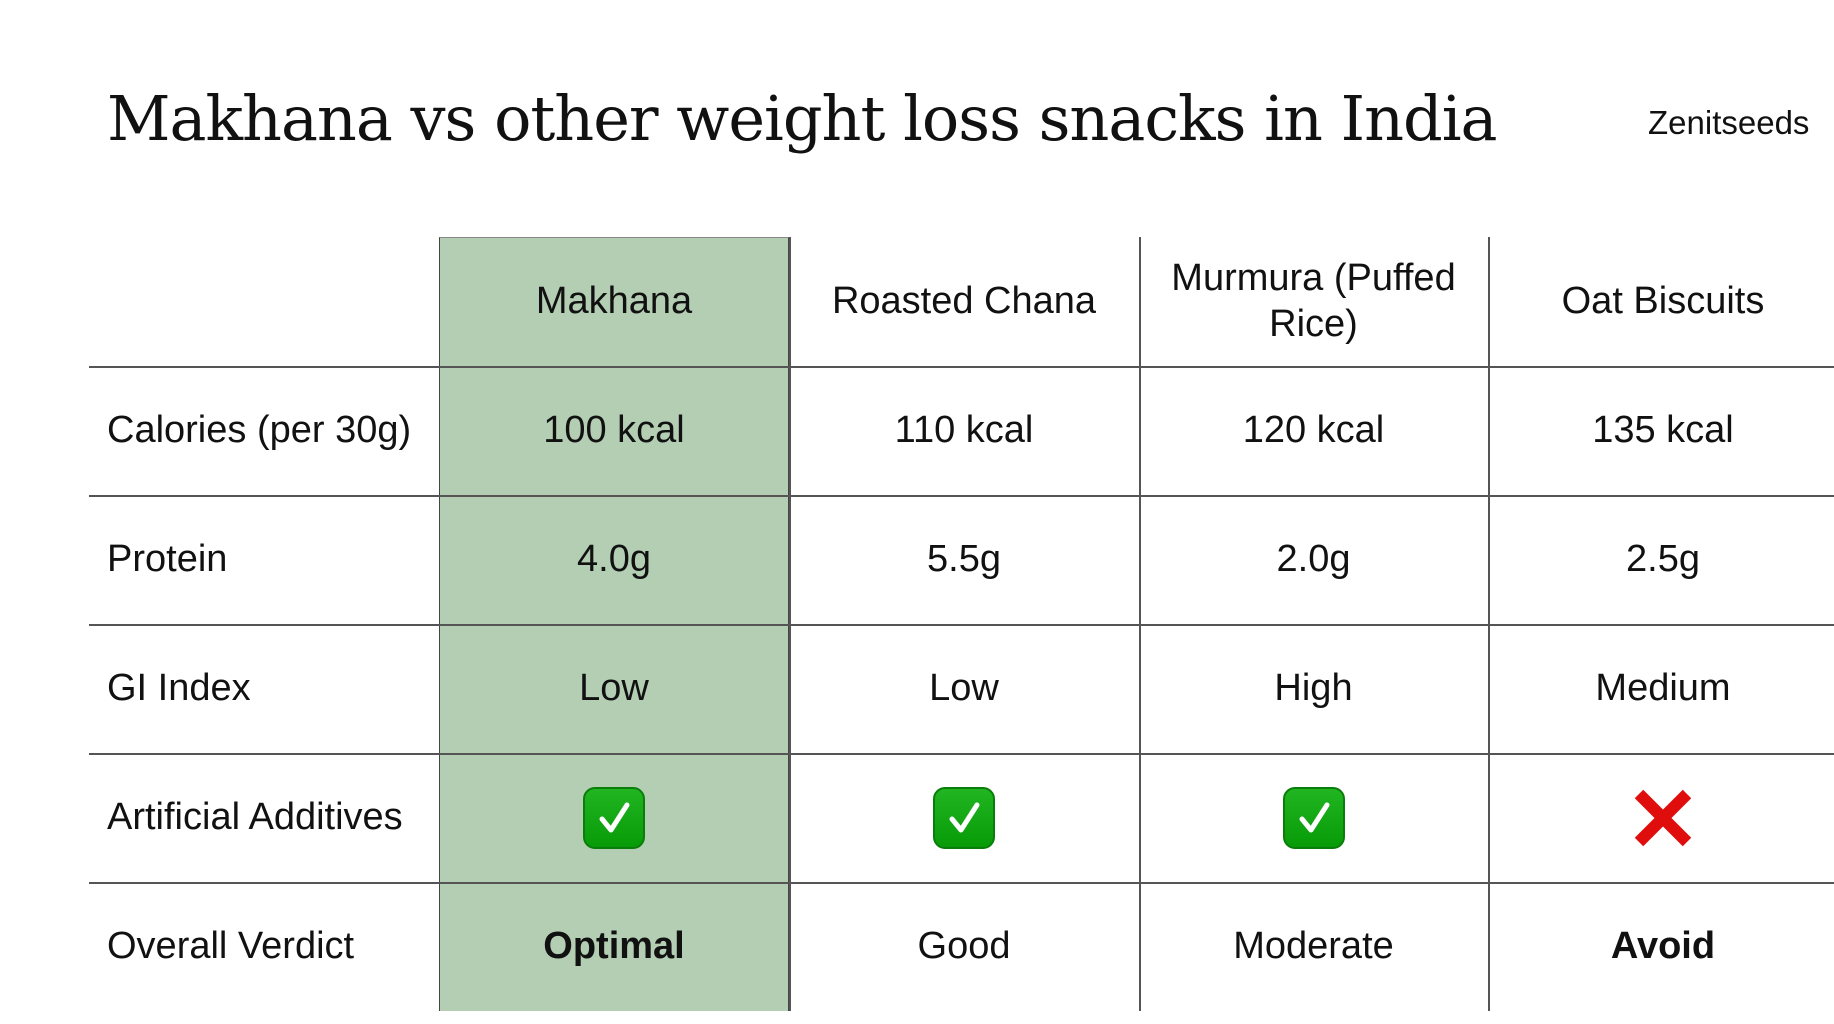 The width and height of the screenshot is (1834, 1024). I want to click on row-label-calories: Calories (per 30g), so click(259, 429).